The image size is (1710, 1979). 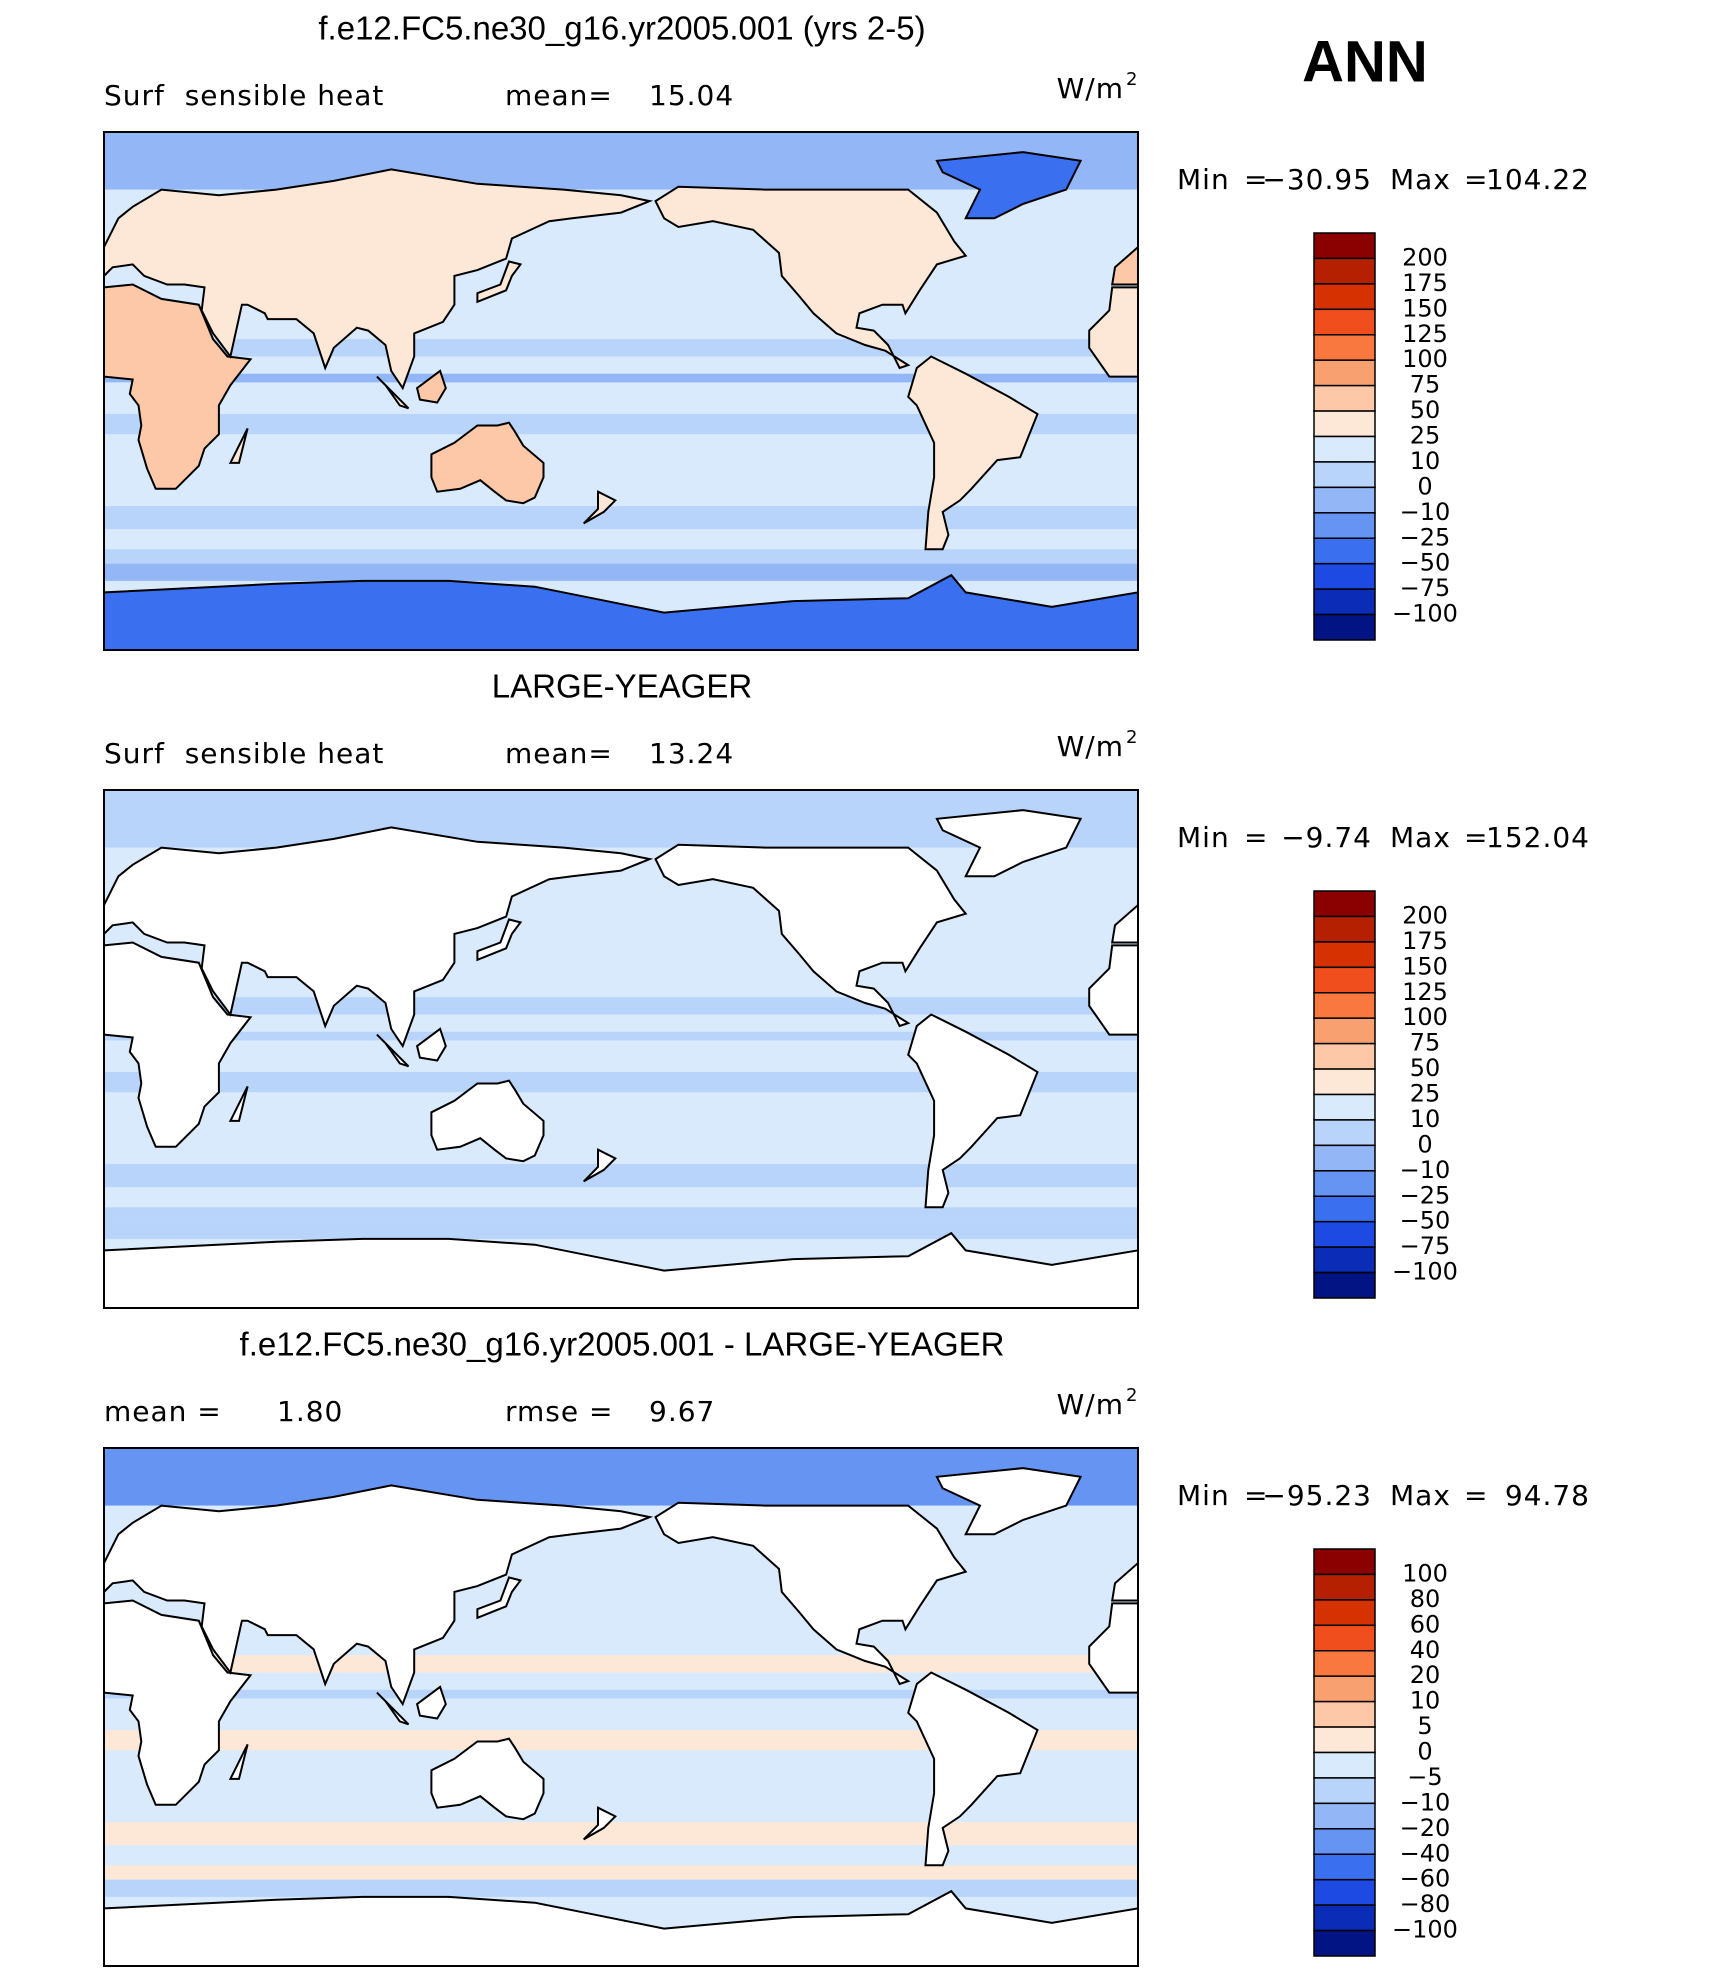 I want to click on units: W/m, so click(x=1090, y=1404).